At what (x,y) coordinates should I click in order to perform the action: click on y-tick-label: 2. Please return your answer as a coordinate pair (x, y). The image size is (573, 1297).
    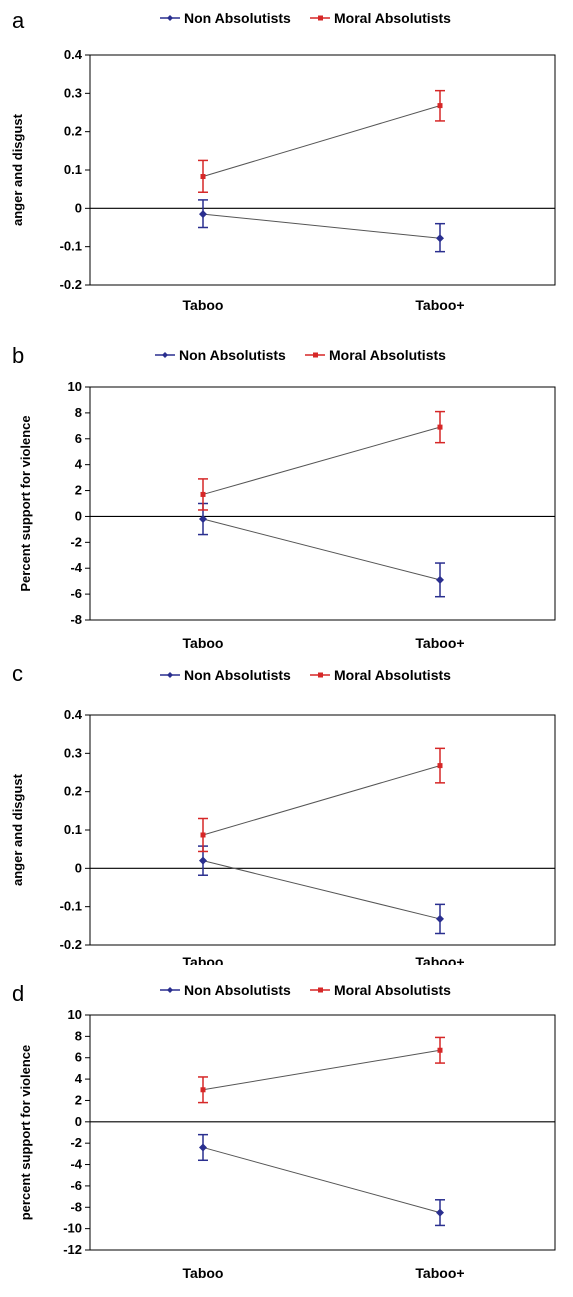
    Looking at the image, I should click on (78, 490).